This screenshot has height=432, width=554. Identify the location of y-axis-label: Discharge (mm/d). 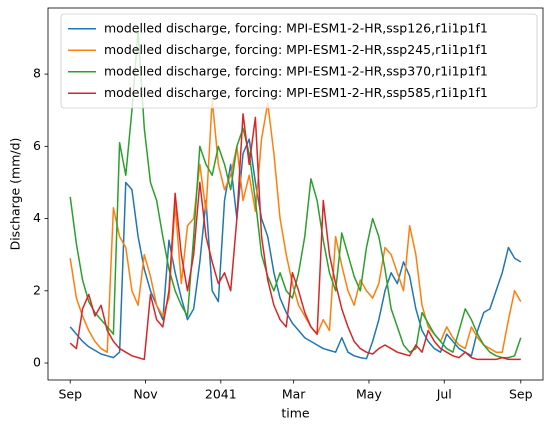
(15, 194).